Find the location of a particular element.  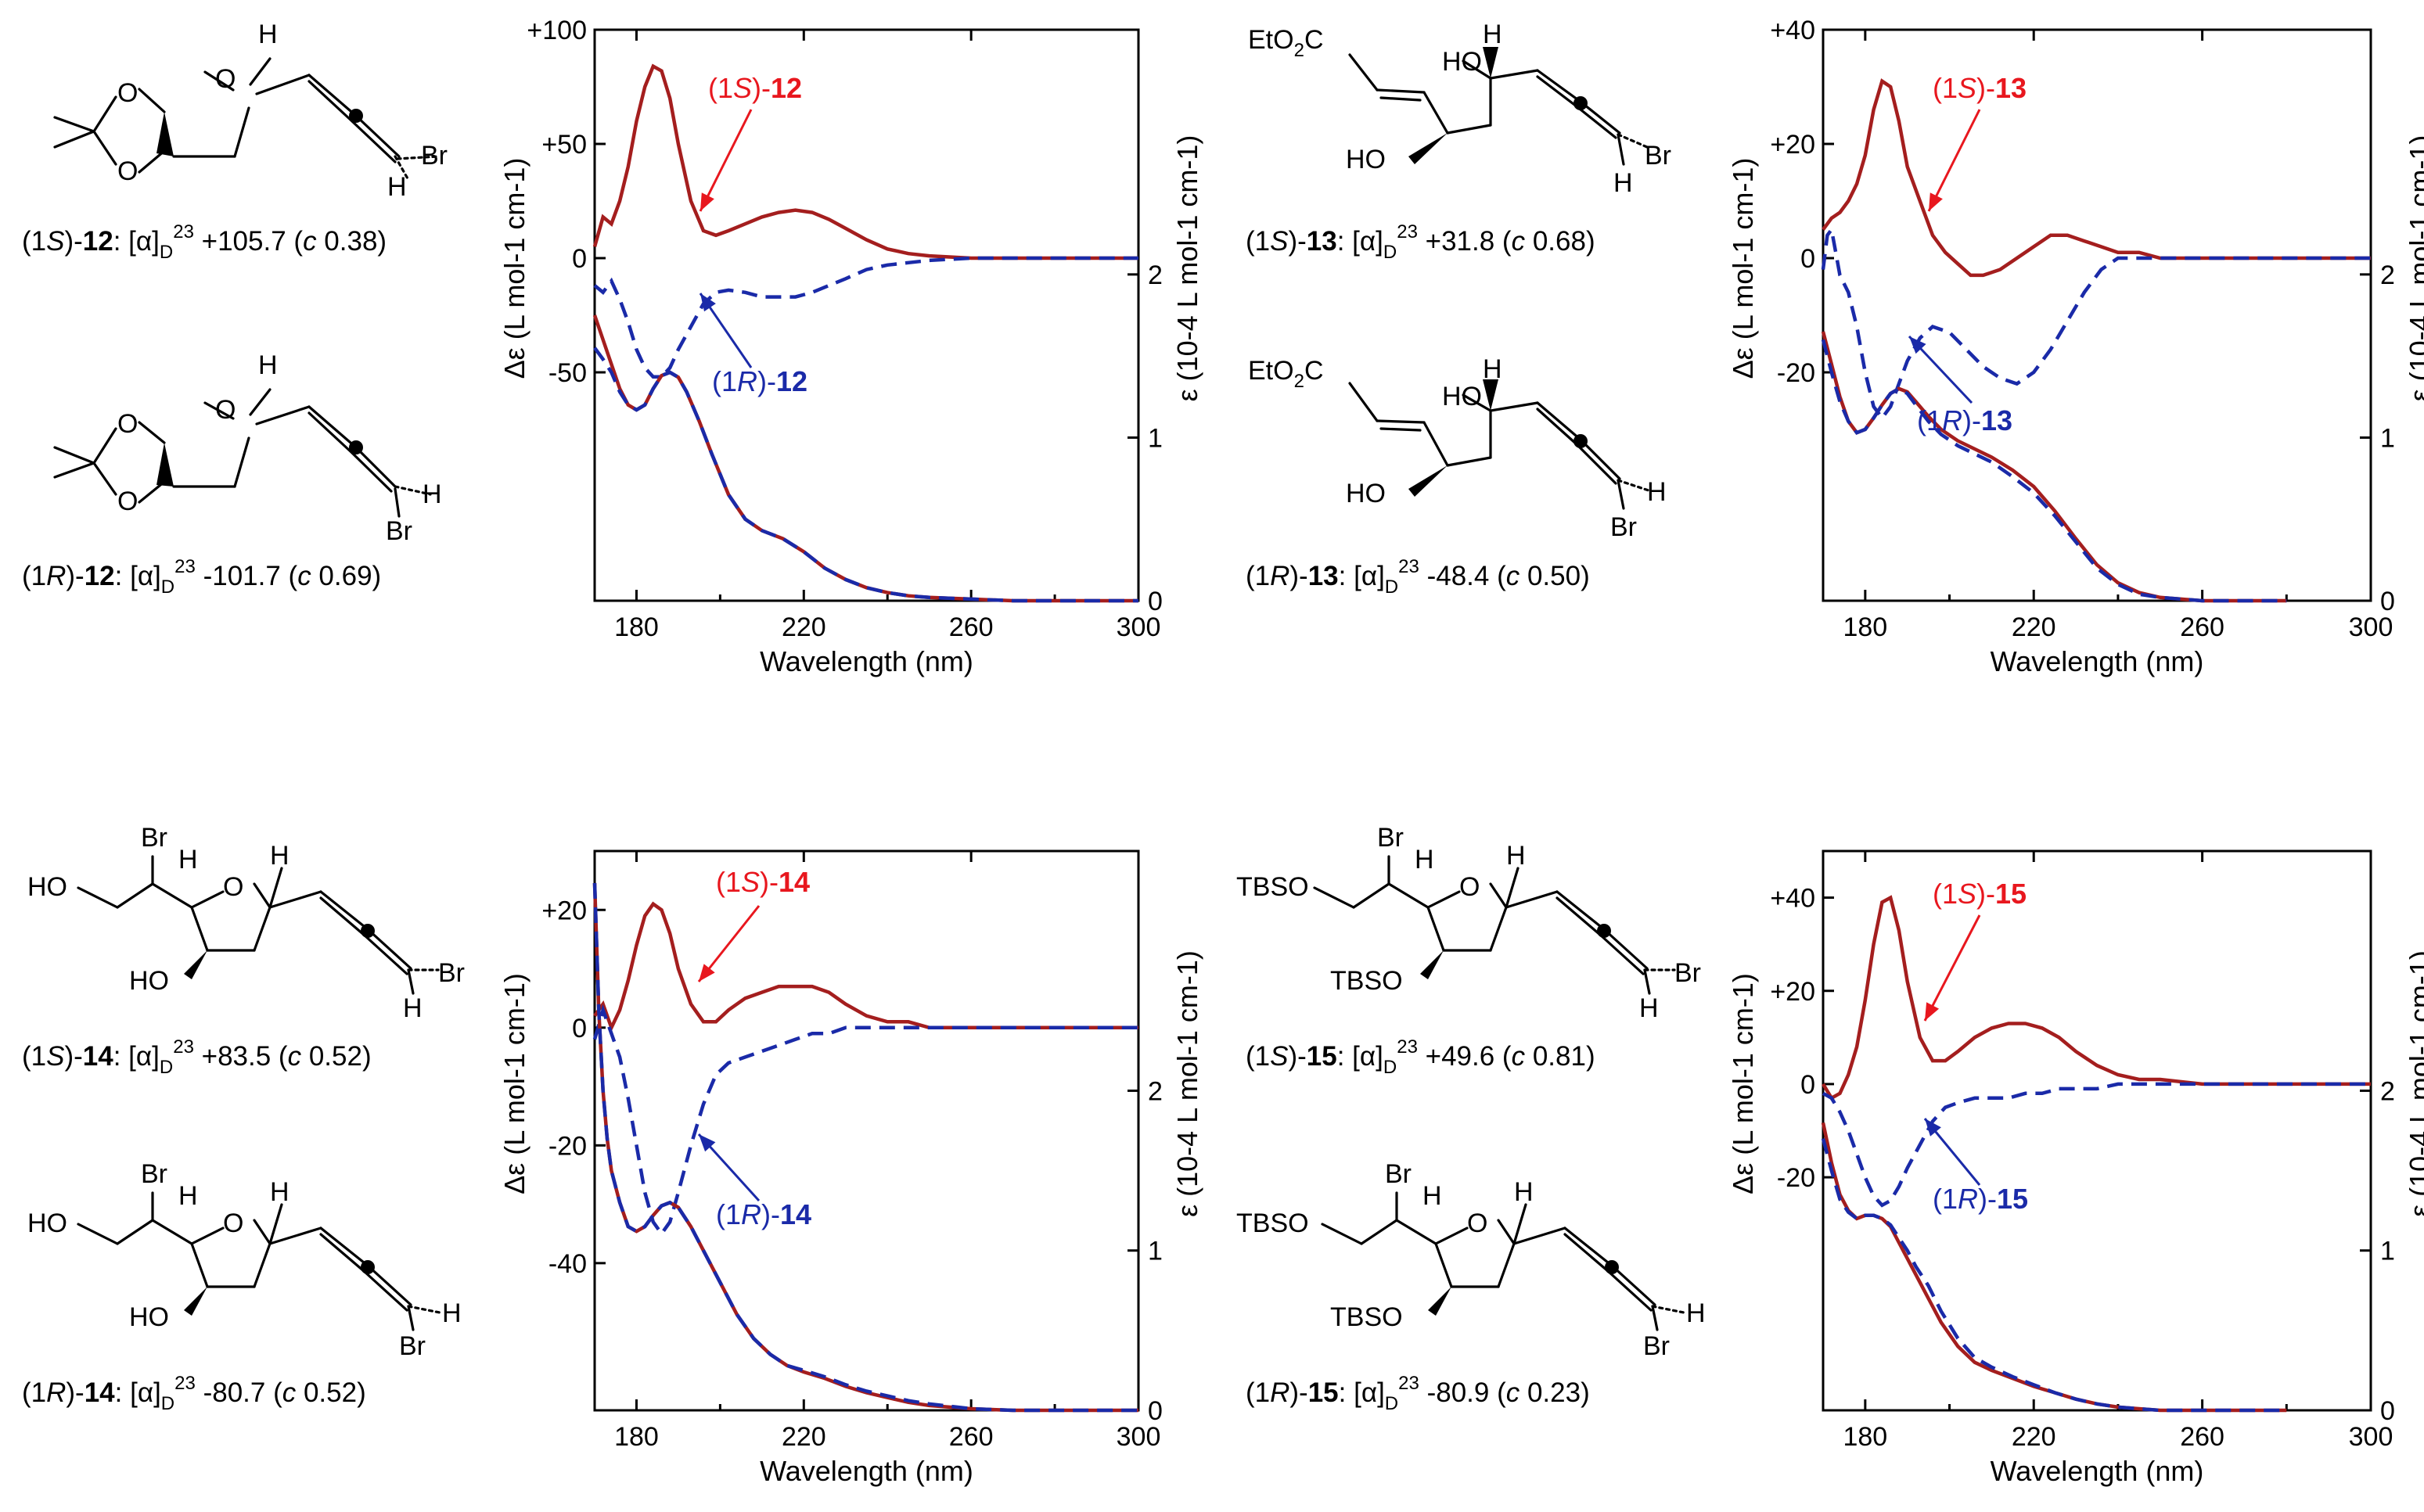

series-label: (1S)-12 is located at coordinates (755, 88).